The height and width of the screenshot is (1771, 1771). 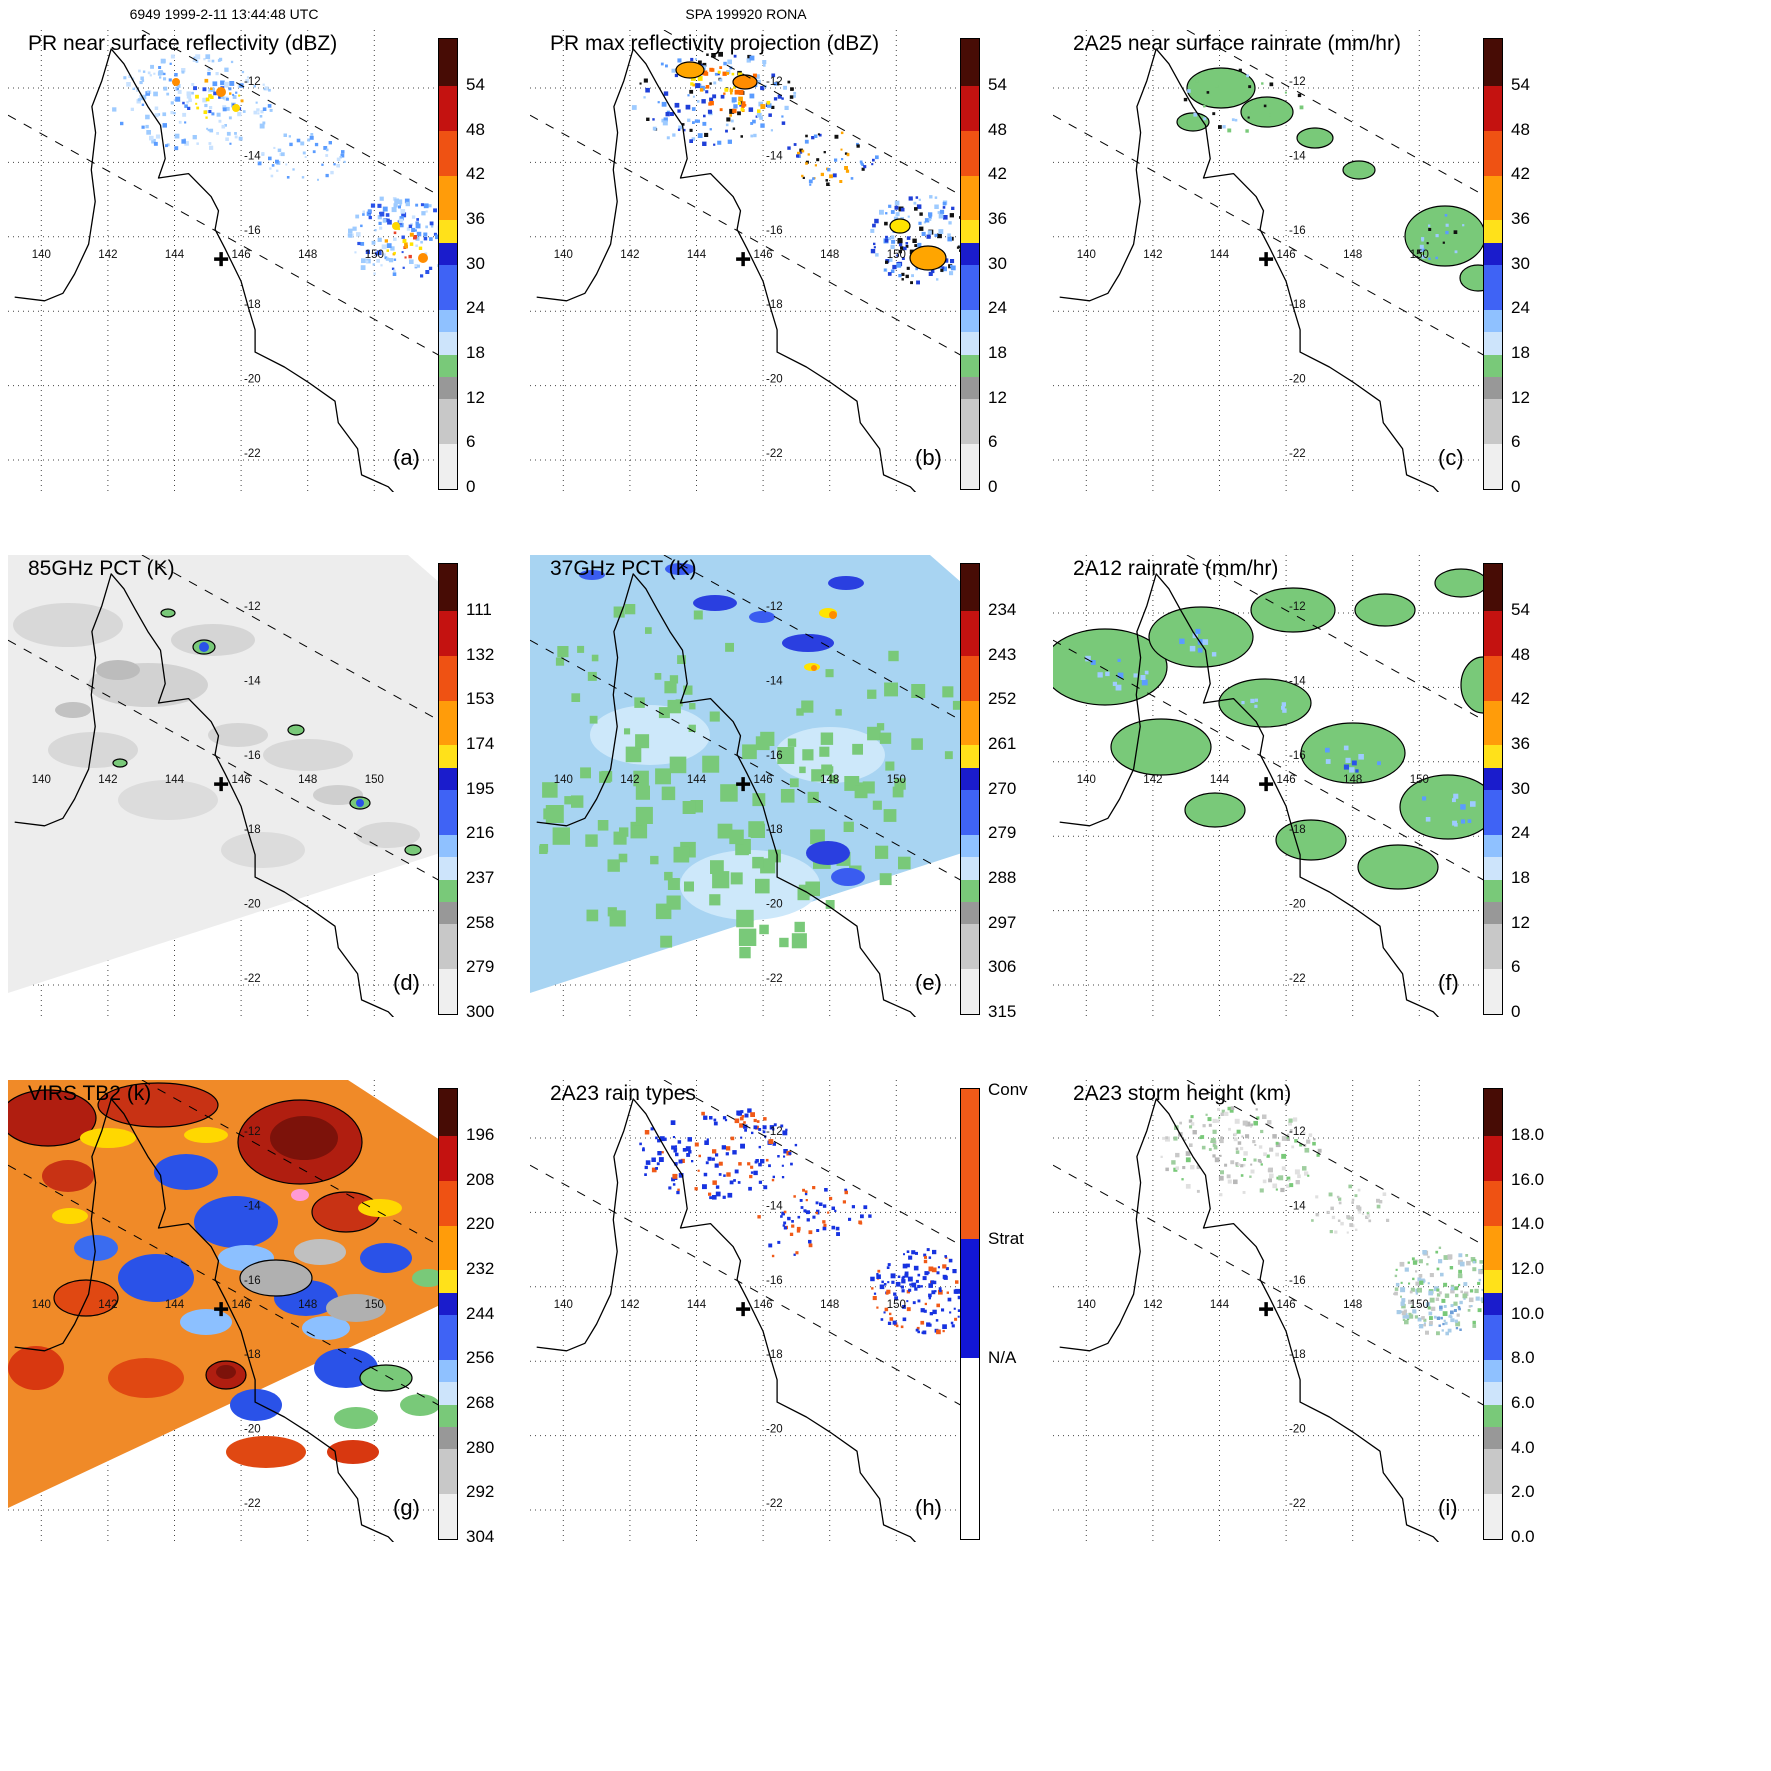 I want to click on colorbar-a: 54 48 42 36 30 24 18 12 6 0, so click(x=484, y=267).